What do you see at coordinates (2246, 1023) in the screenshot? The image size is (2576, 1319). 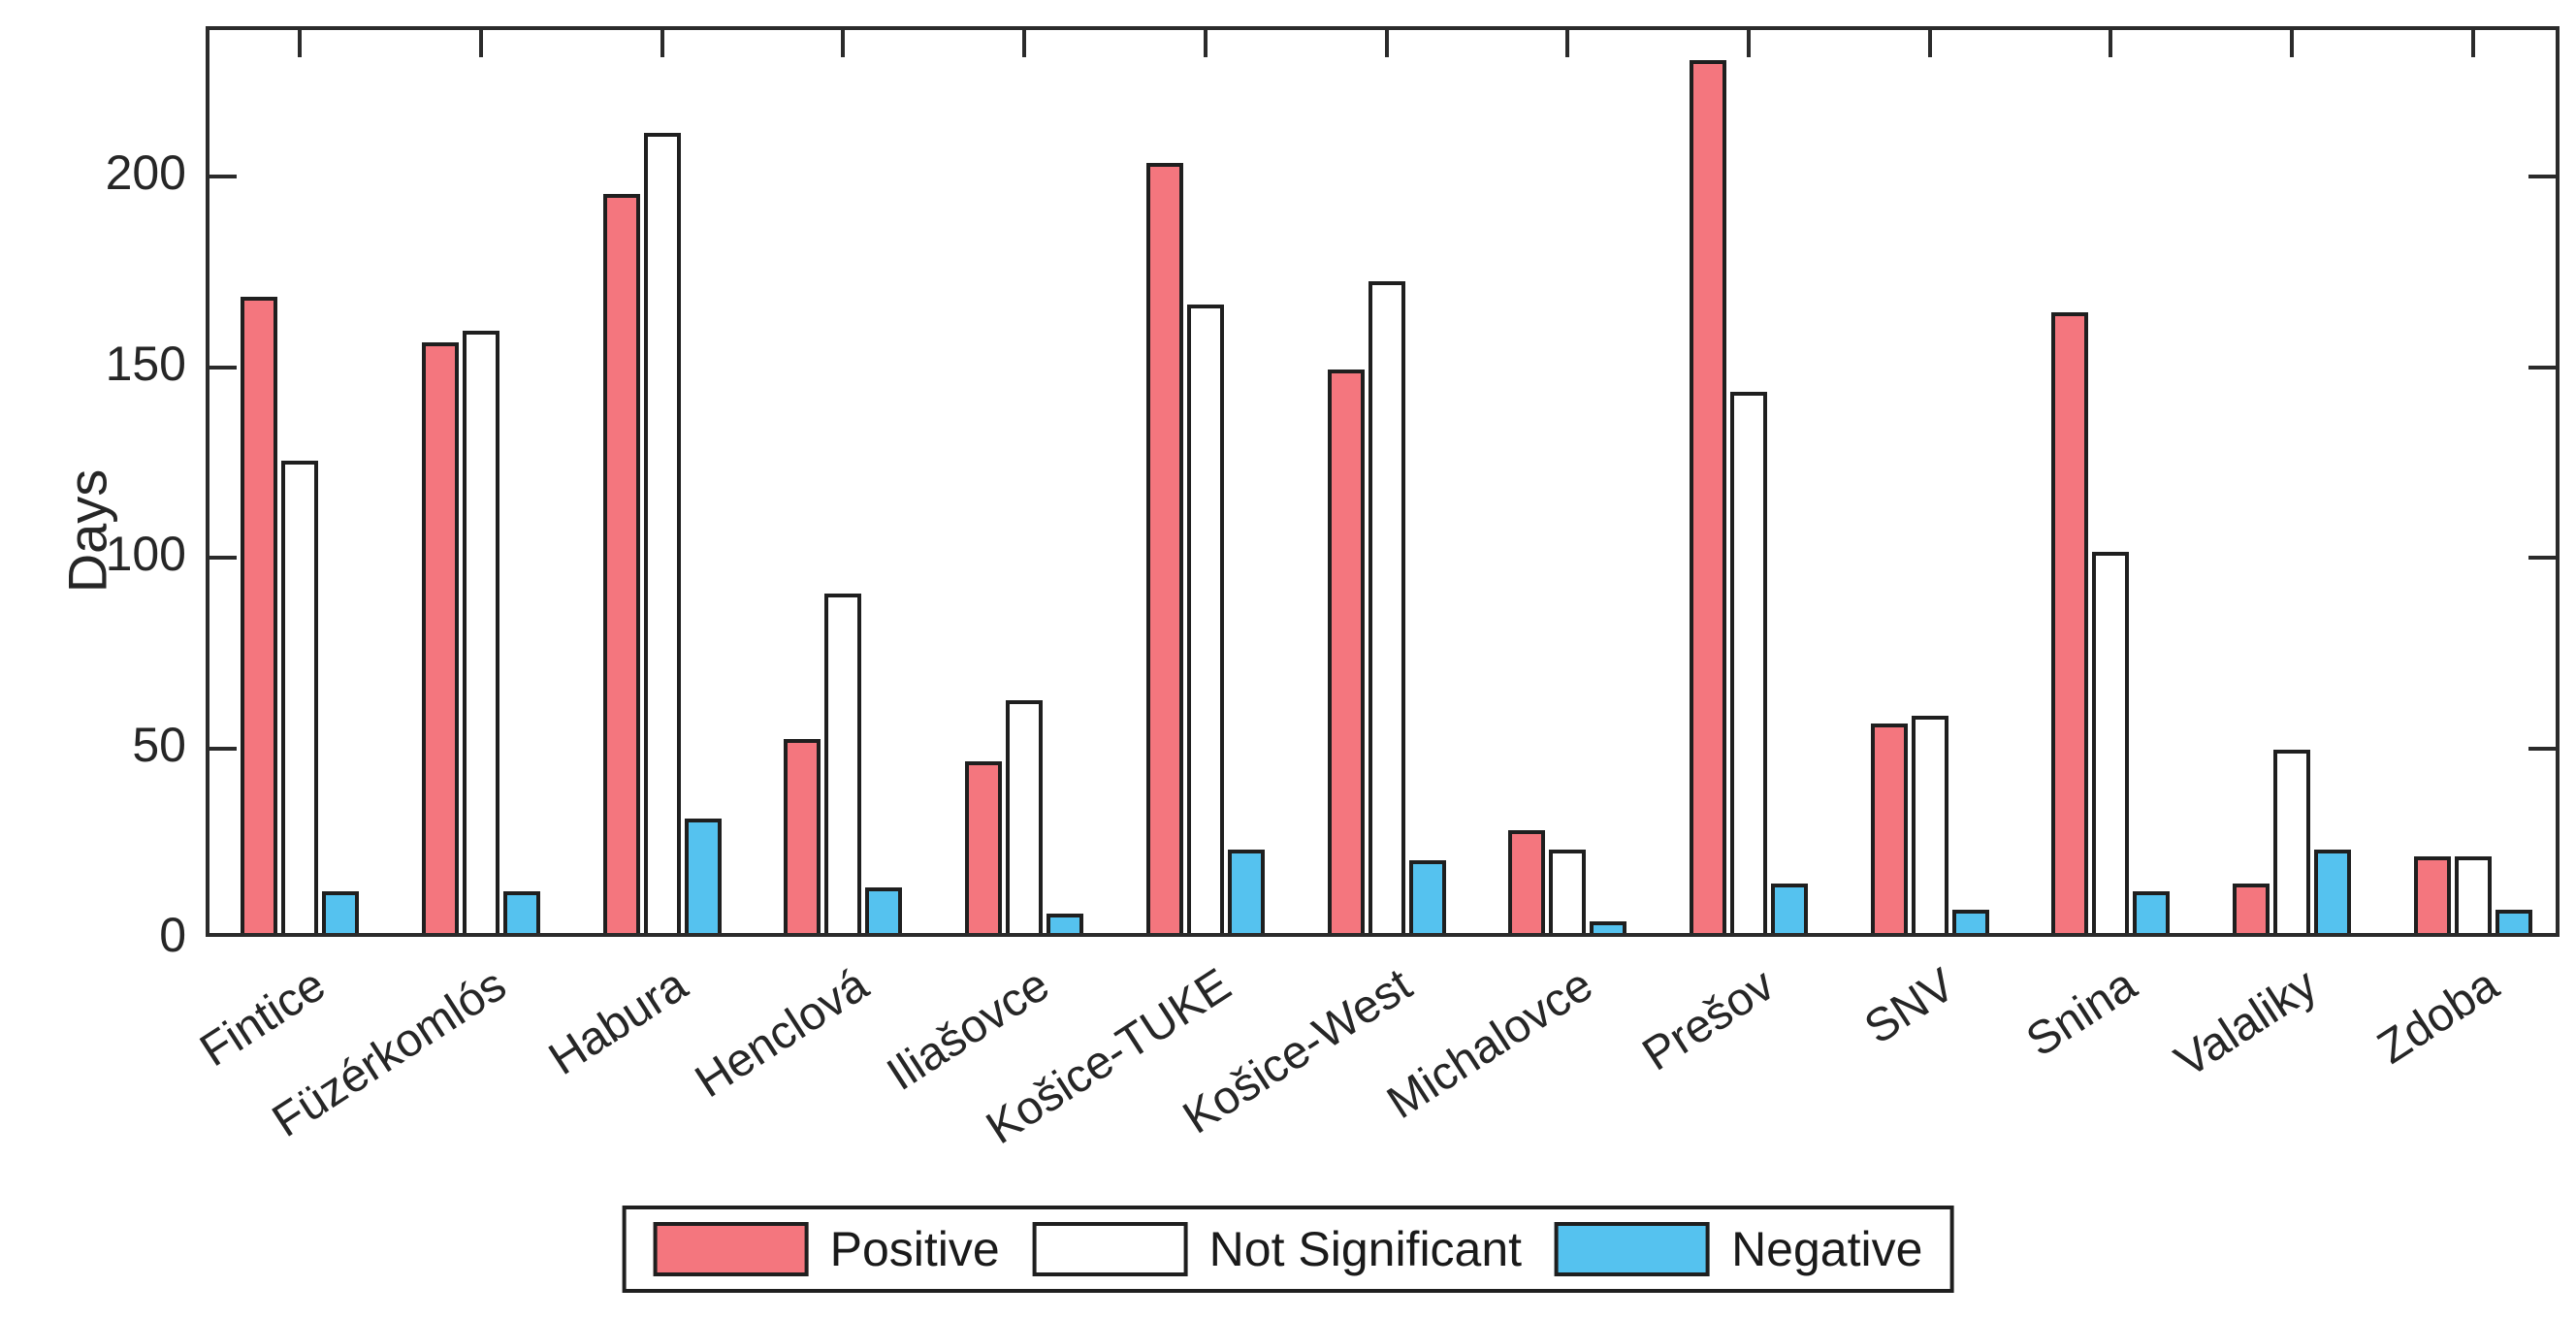 I see `x-tick-label: Valaliky` at bounding box center [2246, 1023].